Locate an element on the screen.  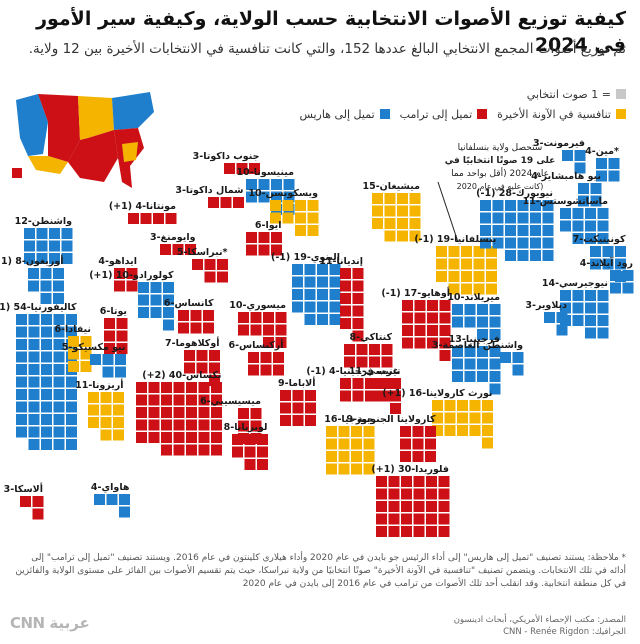
state-label: ميسوري-10 is located at coordinates (257, 305).